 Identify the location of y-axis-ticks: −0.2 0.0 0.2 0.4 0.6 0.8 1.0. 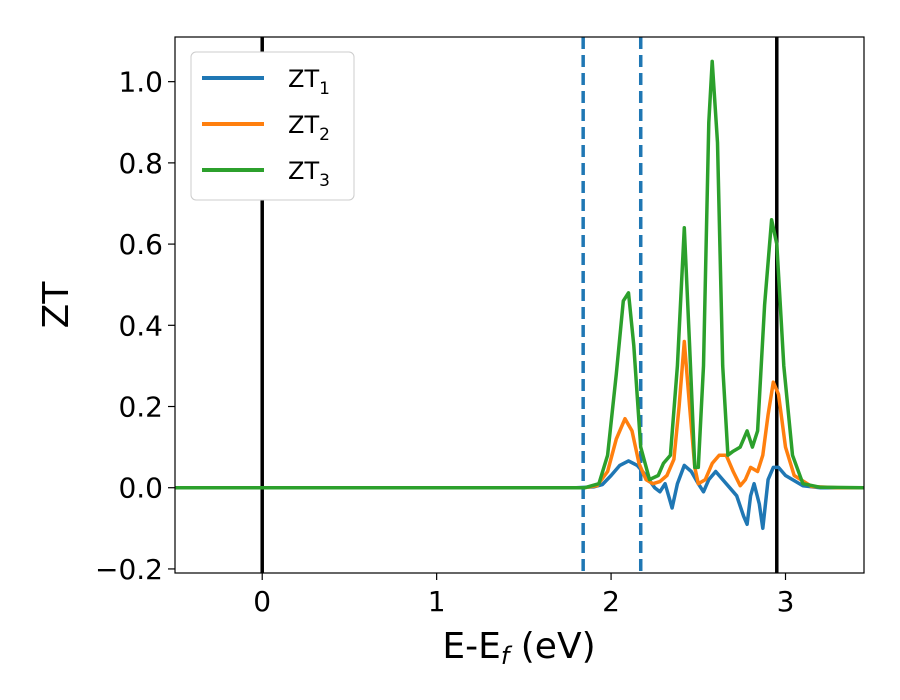
(135, 326).